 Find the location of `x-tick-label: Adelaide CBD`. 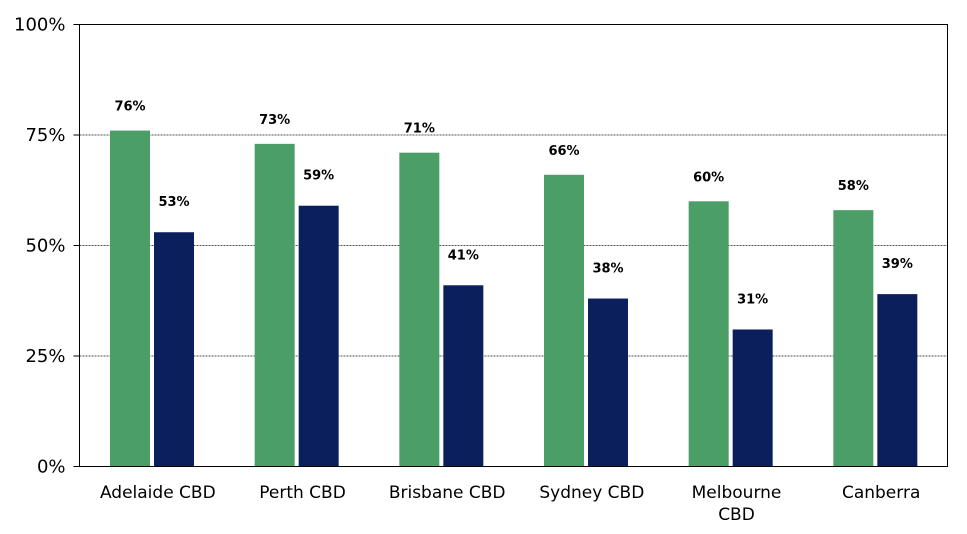

x-tick-label: Adelaide CBD is located at coordinates (158, 493).